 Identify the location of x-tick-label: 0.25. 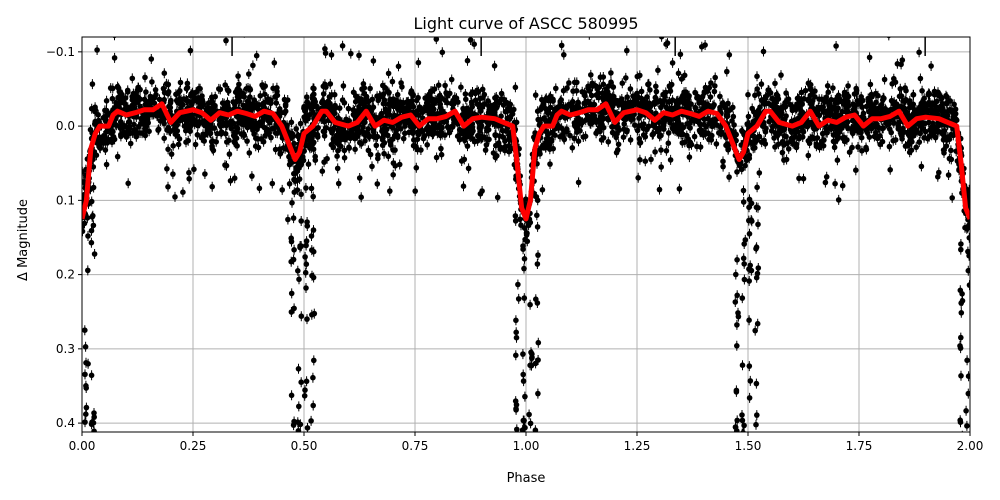
(193, 446).